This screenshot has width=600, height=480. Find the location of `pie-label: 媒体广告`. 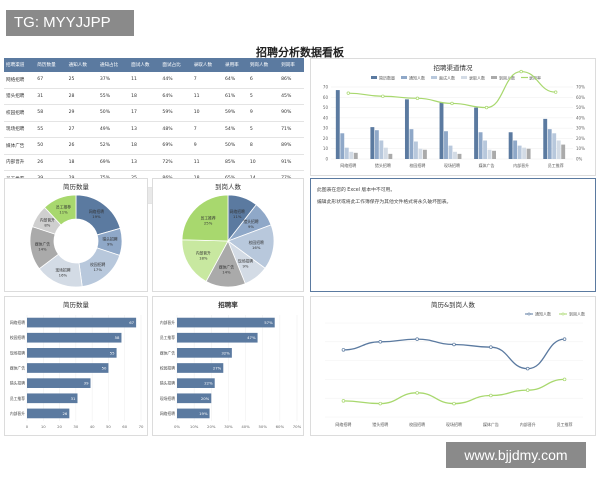

pie-label: 媒体广告 is located at coordinates (42, 244).